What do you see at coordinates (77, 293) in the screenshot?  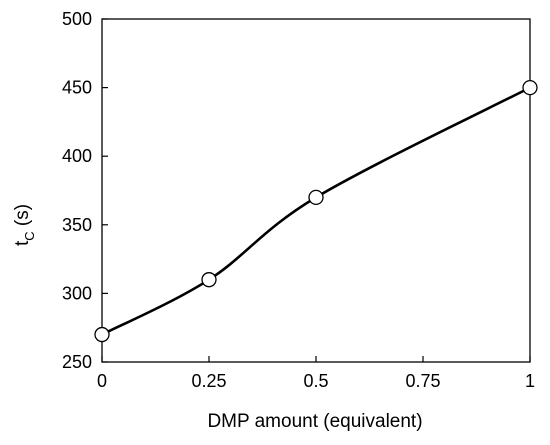 I see `y-tick-label: 300` at bounding box center [77, 293].